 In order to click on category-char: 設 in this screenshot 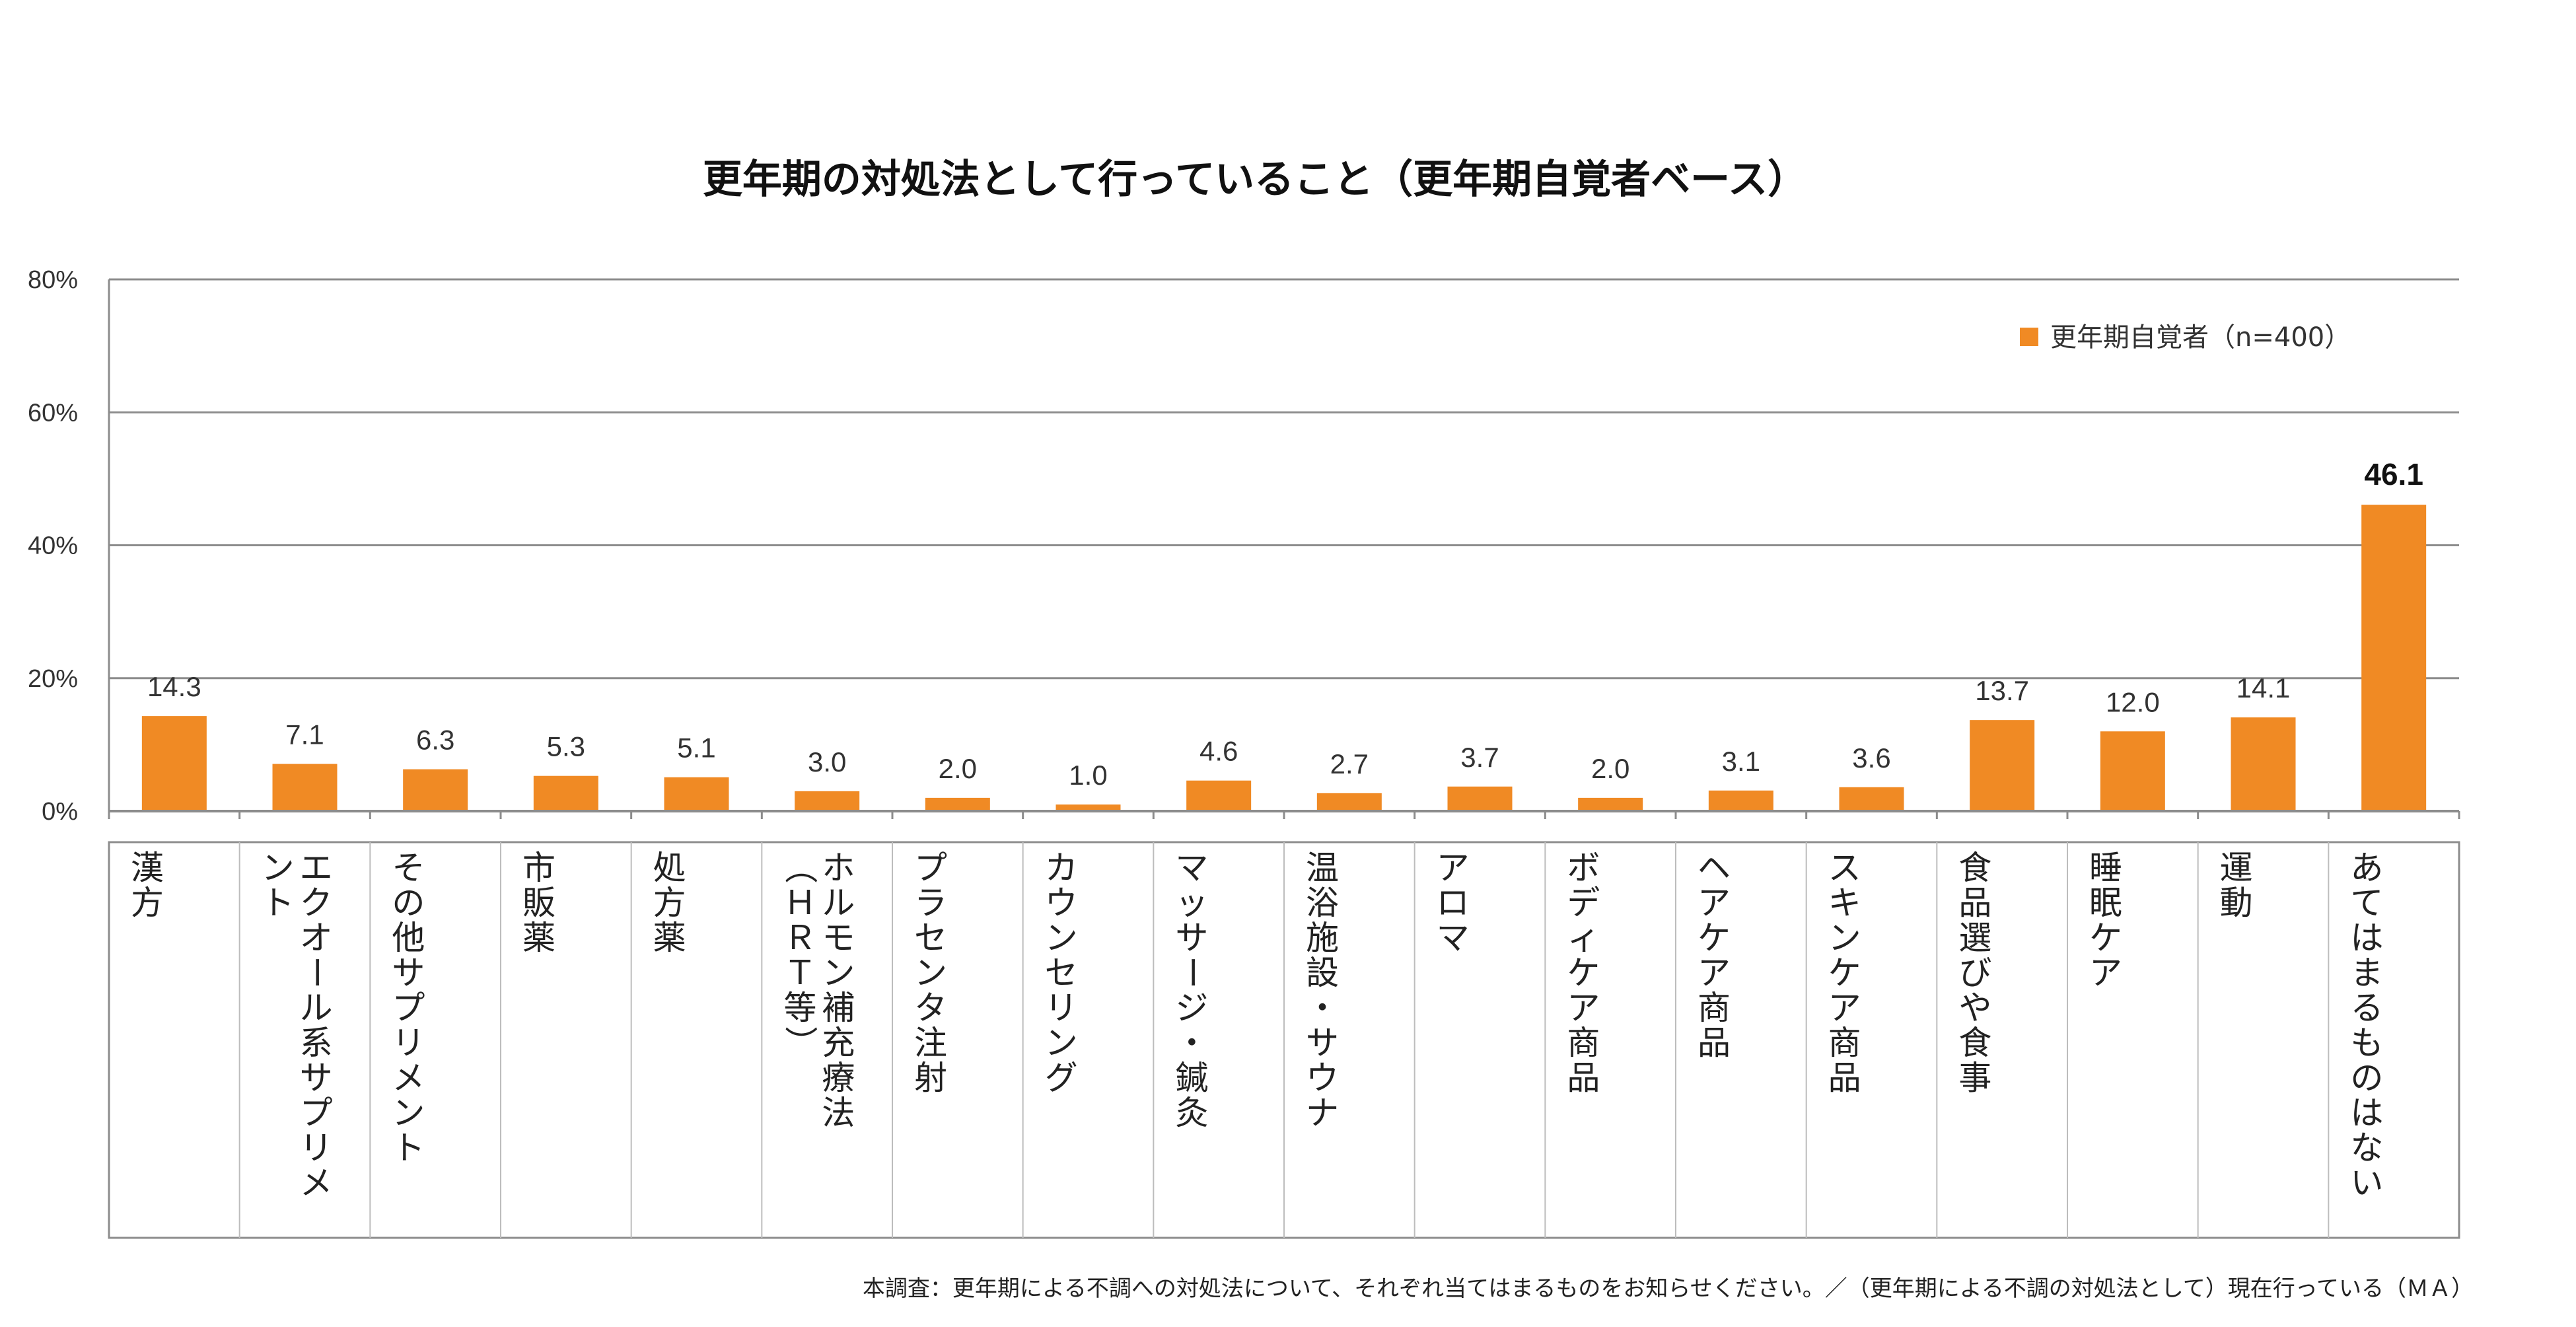, I will do `click(1323, 973)`.